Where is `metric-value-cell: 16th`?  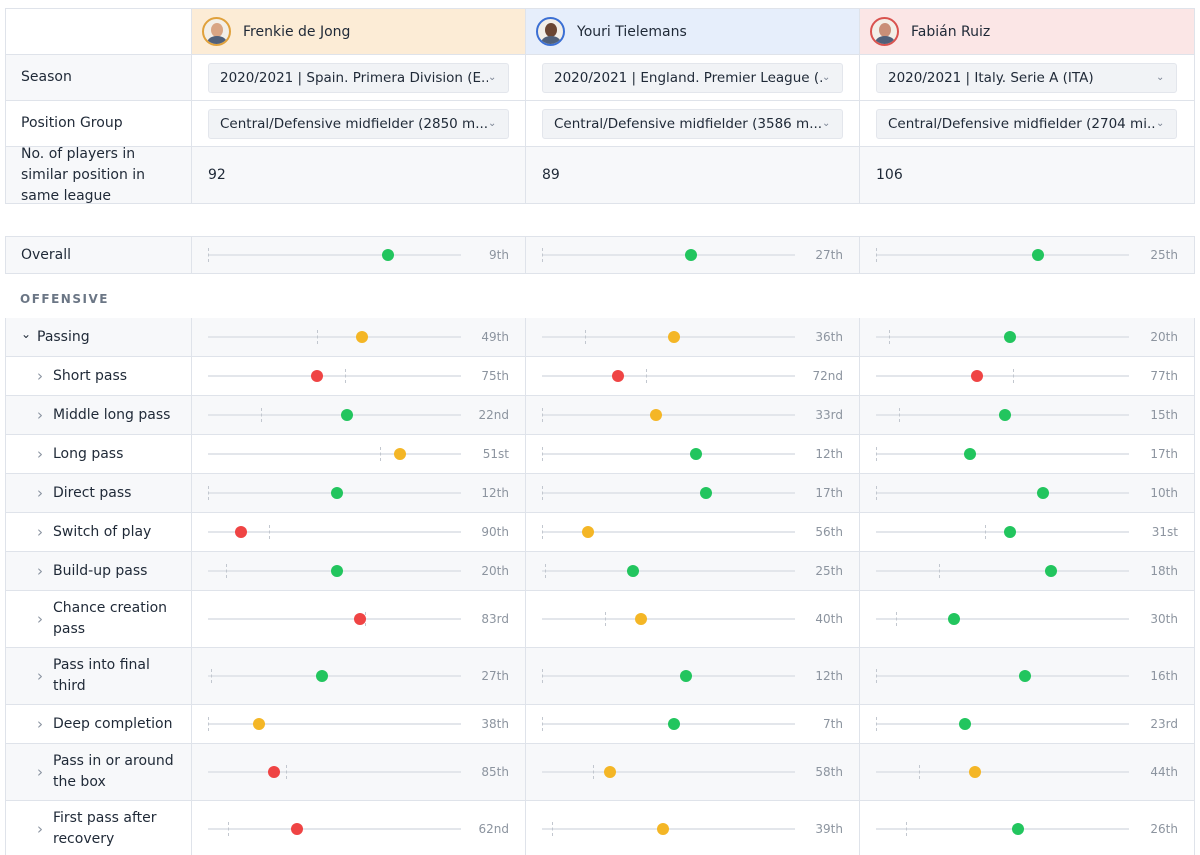 metric-value-cell: 16th is located at coordinates (1027, 676).